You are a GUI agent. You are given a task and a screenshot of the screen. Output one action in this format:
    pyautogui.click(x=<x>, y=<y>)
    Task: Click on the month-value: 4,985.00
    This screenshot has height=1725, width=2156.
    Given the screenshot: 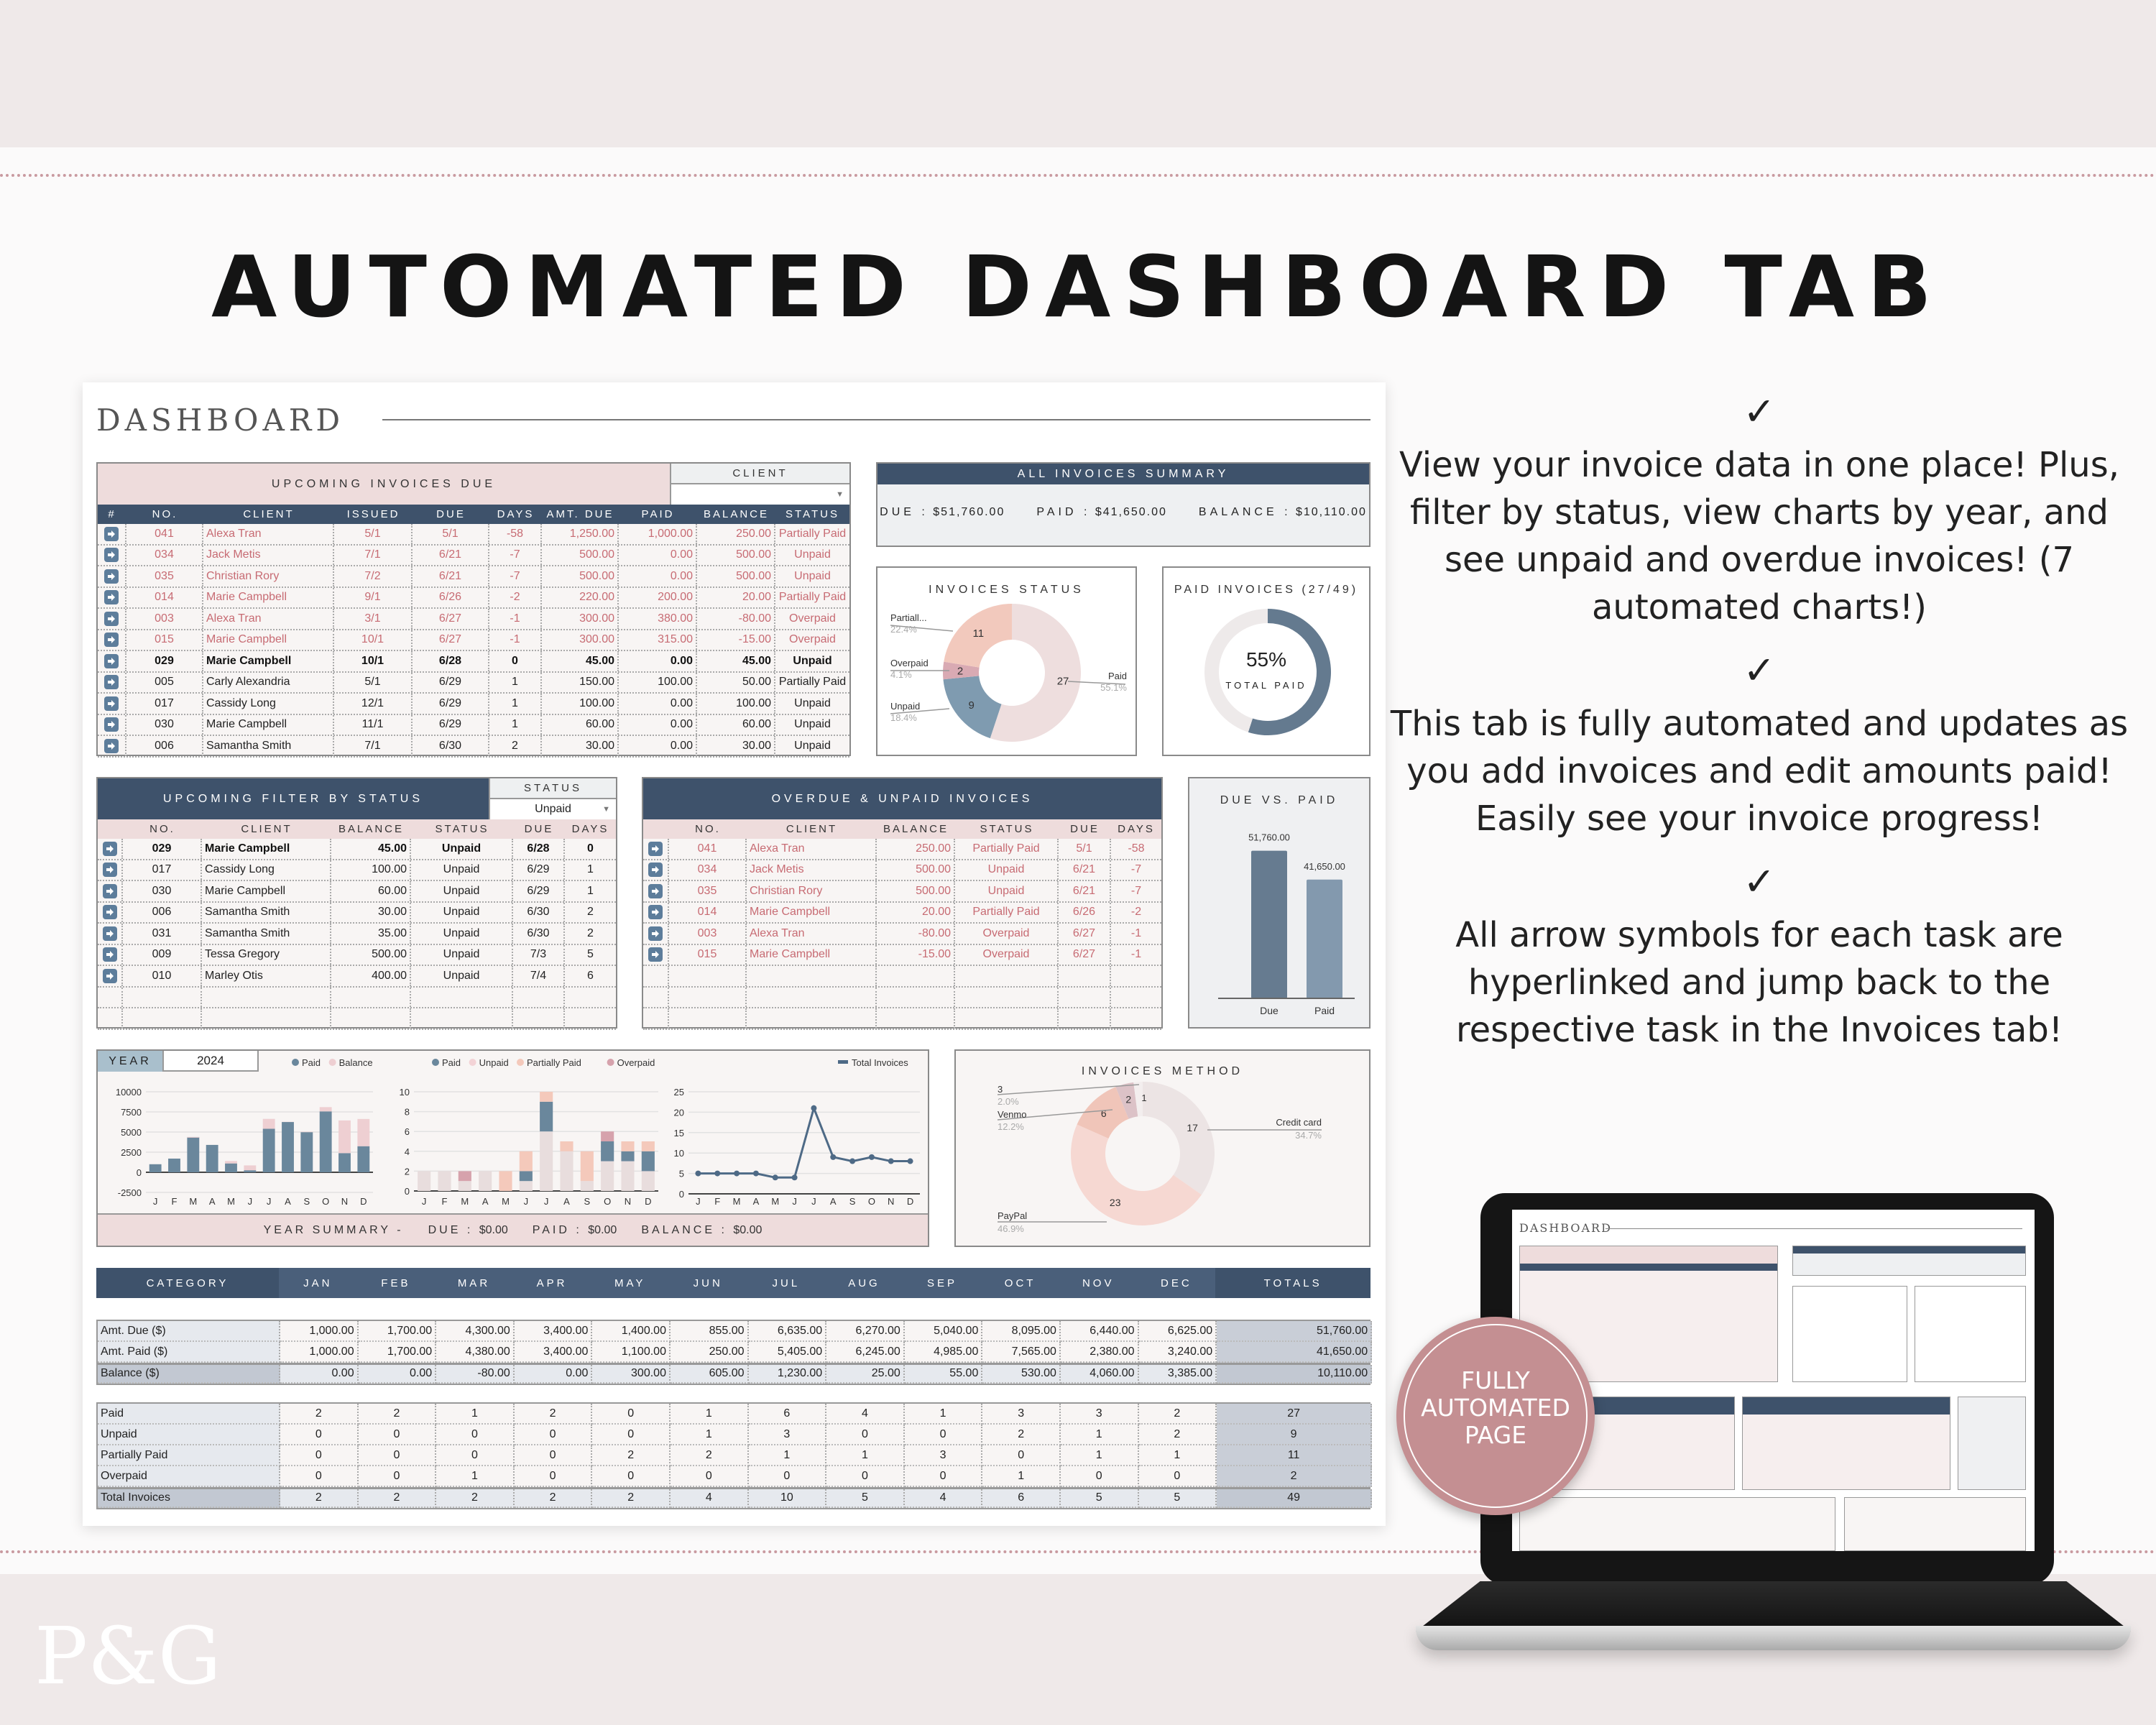 What is the action you would take?
    pyautogui.click(x=944, y=1352)
    